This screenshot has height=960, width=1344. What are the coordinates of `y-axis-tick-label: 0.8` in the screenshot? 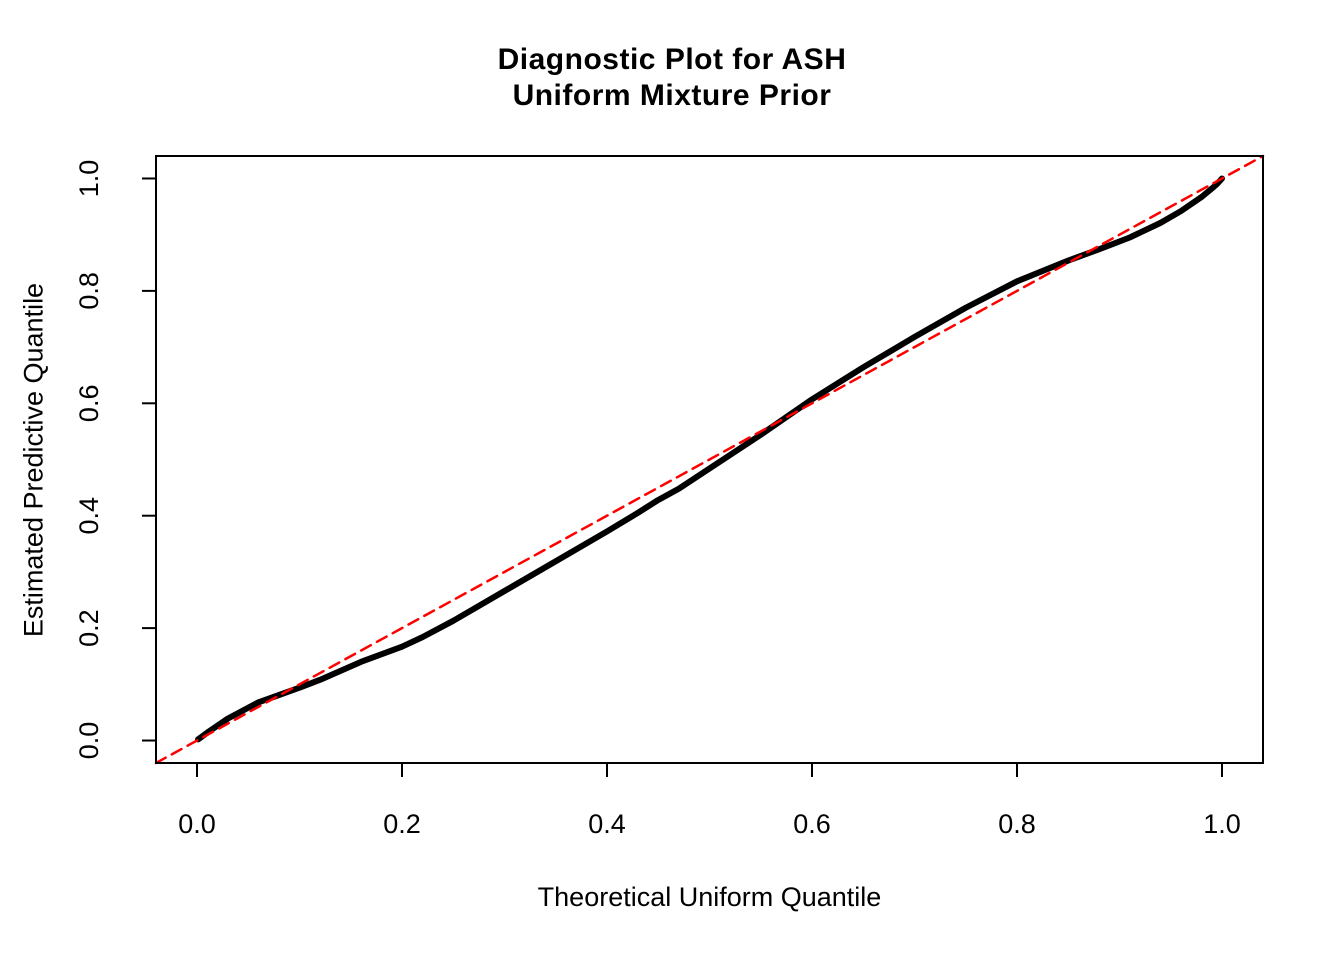 It's located at (89, 291).